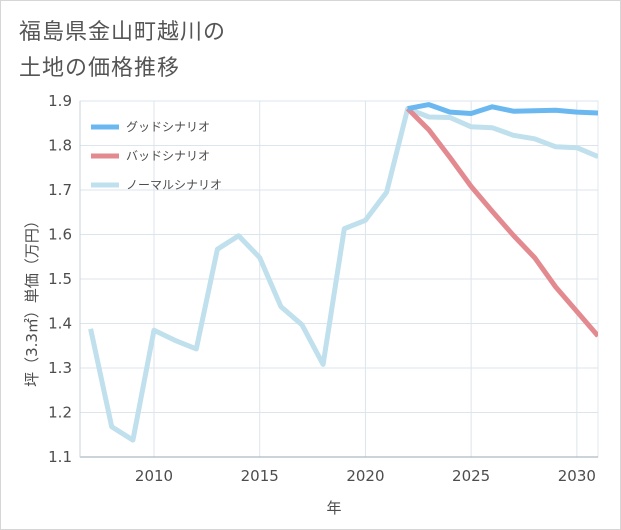 This screenshot has width=621, height=530. I want to click on x-tick-label: 2020, so click(365, 476).